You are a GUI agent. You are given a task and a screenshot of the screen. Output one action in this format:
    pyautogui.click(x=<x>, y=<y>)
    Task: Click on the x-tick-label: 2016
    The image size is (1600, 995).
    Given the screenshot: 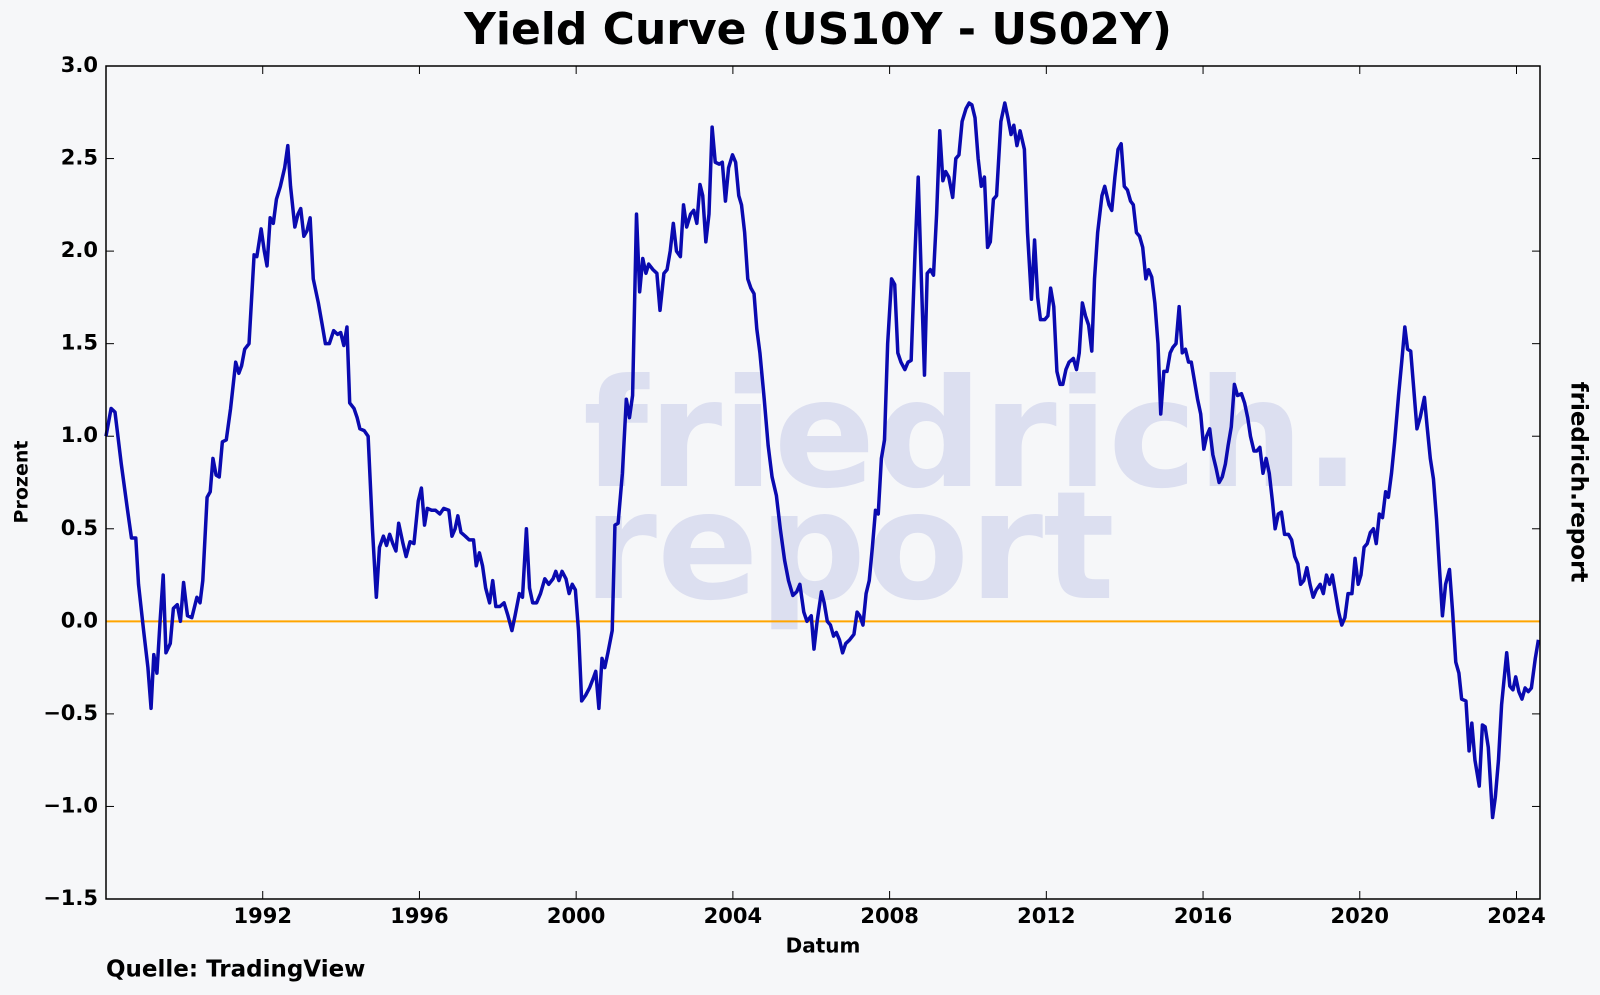 What is the action you would take?
    pyautogui.click(x=1203, y=916)
    